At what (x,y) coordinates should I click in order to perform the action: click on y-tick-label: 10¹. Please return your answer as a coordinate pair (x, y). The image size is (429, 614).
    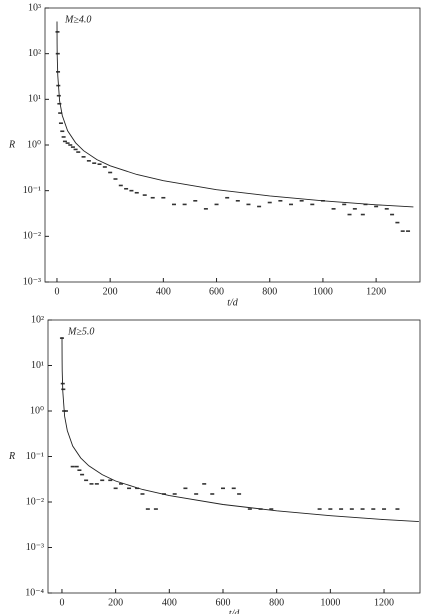
    Looking at the image, I should click on (34, 99).